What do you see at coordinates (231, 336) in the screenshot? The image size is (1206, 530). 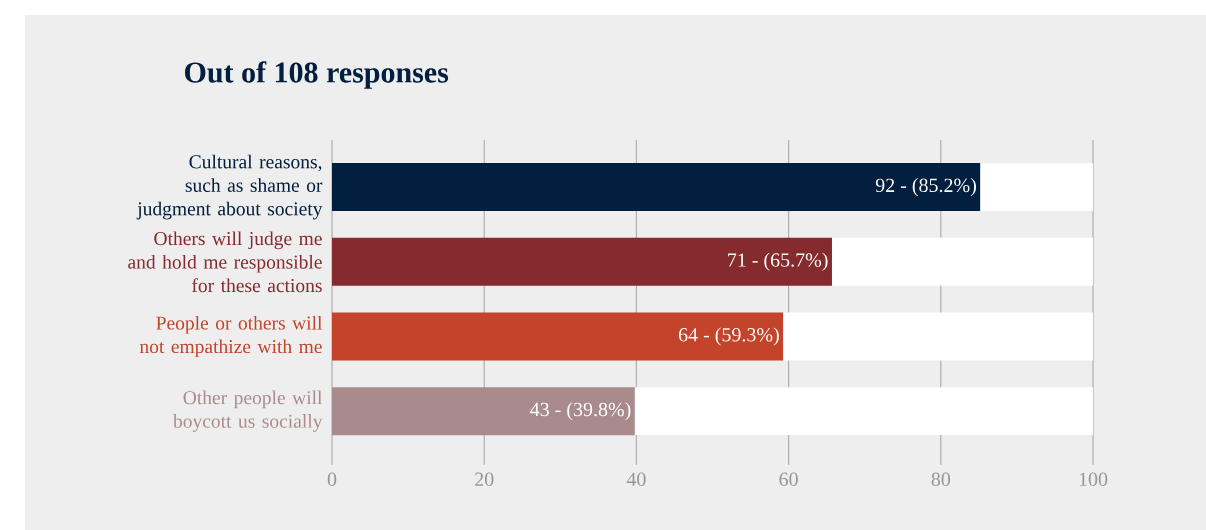 I see `y-tick-label: People or others will not empathize with me` at bounding box center [231, 336].